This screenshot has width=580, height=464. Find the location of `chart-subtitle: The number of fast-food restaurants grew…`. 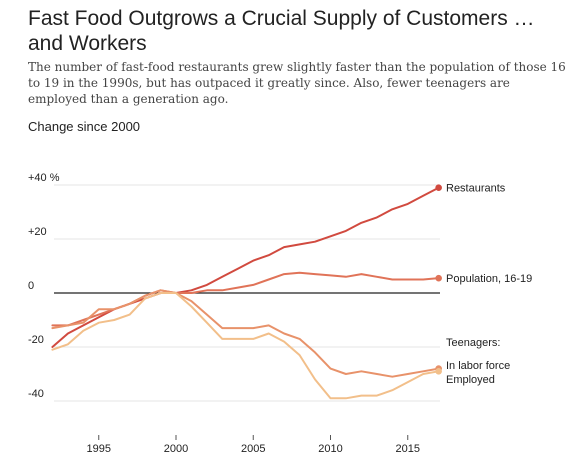

chart-subtitle: The number of fast-food restaurants grew… is located at coordinates (297, 83).